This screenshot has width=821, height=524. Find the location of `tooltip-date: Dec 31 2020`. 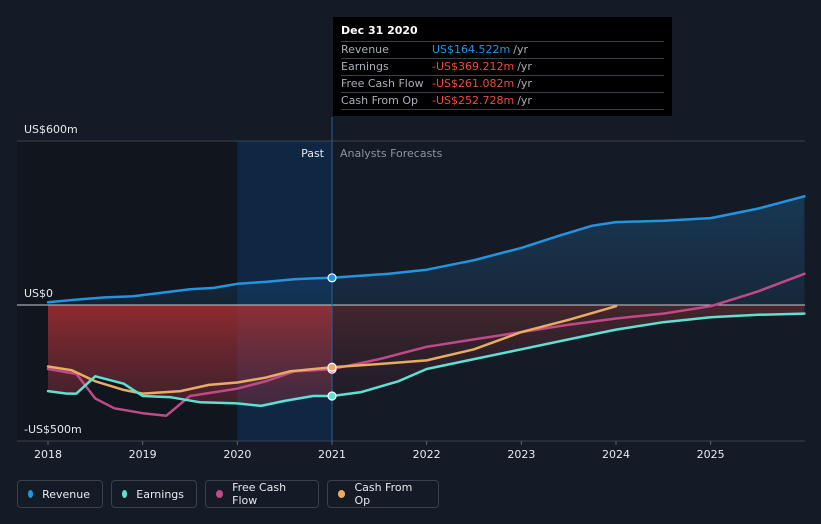

tooltip-date: Dec 31 2020 is located at coordinates (379, 30).